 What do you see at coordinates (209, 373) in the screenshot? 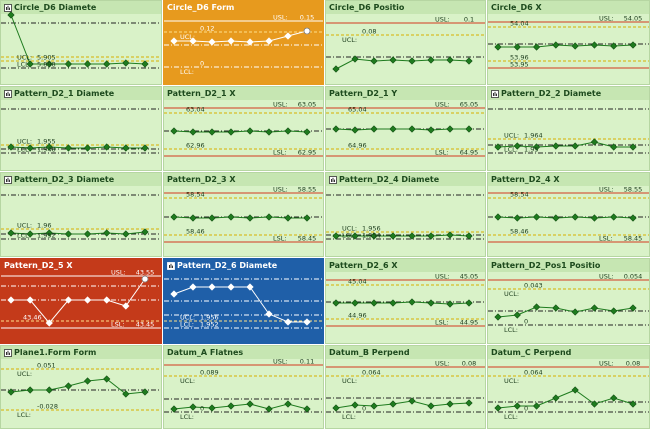
I see `label-ucl_v: 0.089` at bounding box center [209, 373].